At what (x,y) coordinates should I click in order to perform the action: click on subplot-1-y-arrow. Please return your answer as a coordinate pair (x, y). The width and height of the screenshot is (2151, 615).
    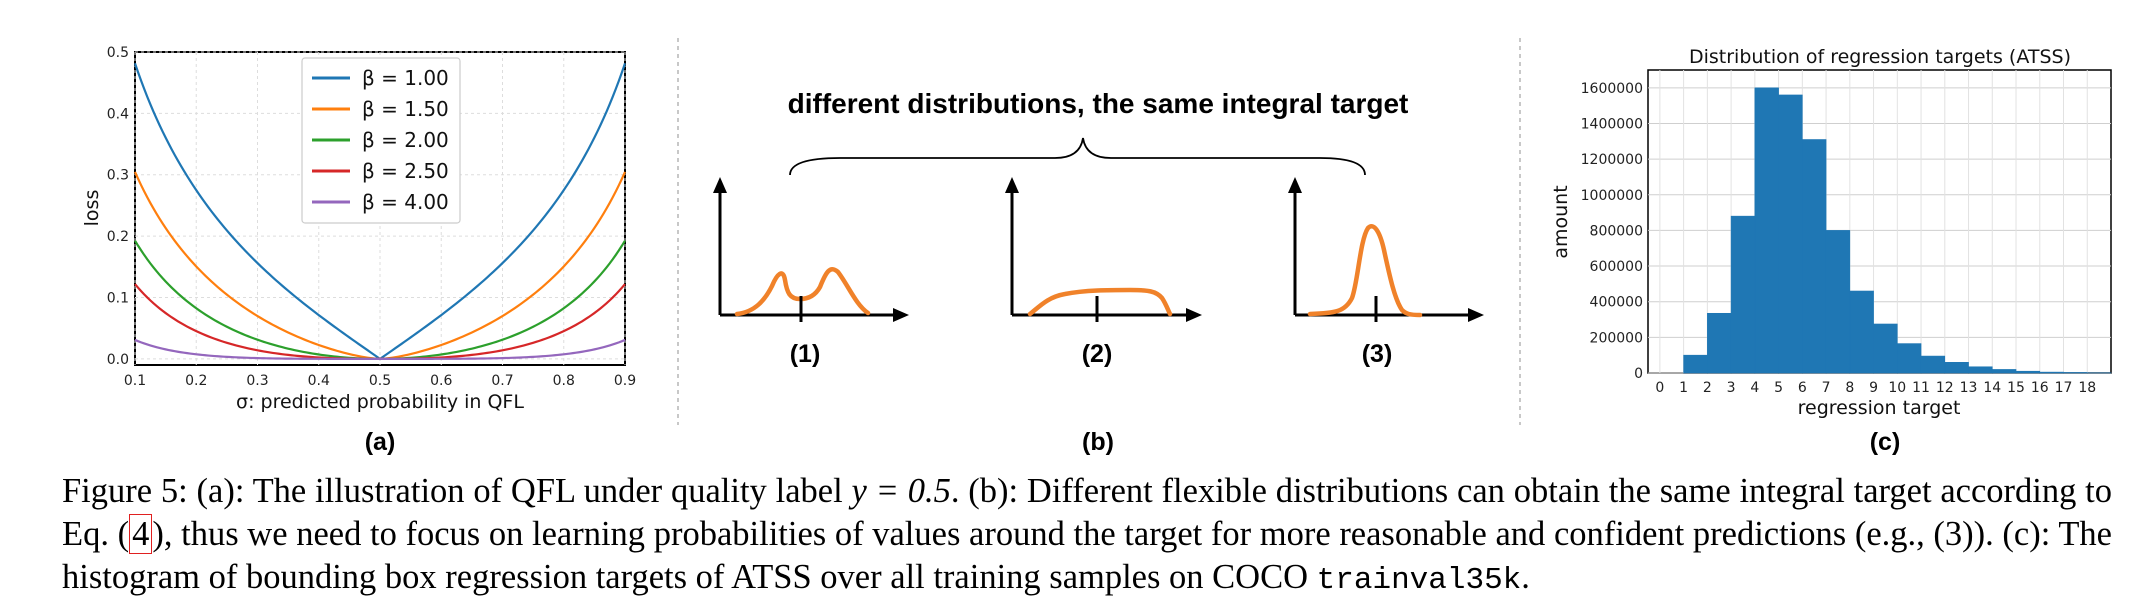
    Looking at the image, I should click on (720, 185).